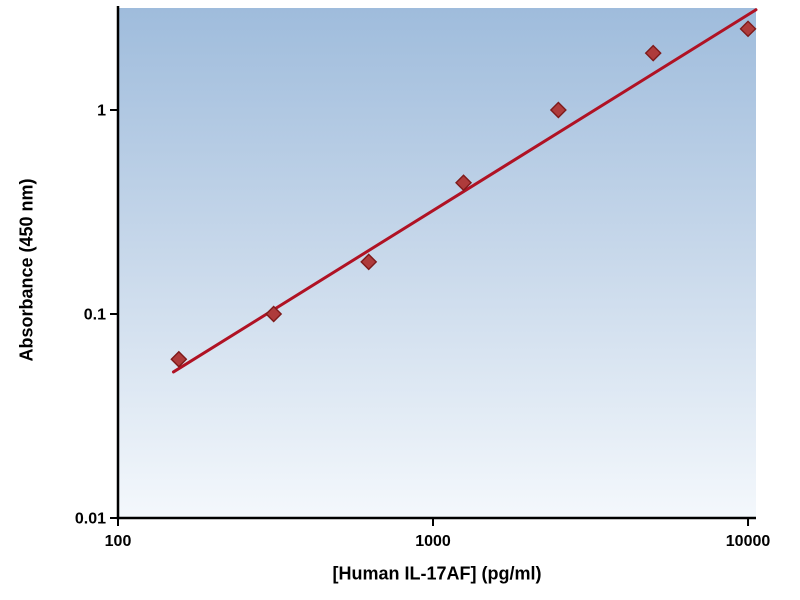  Describe the element at coordinates (433, 541) in the screenshot. I see `x-tick-label: 1000` at that location.